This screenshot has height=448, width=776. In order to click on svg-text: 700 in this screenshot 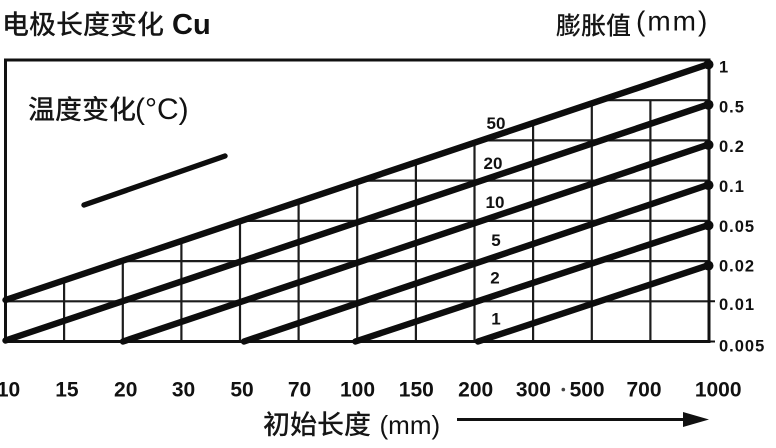, I will do `click(643, 389)`.